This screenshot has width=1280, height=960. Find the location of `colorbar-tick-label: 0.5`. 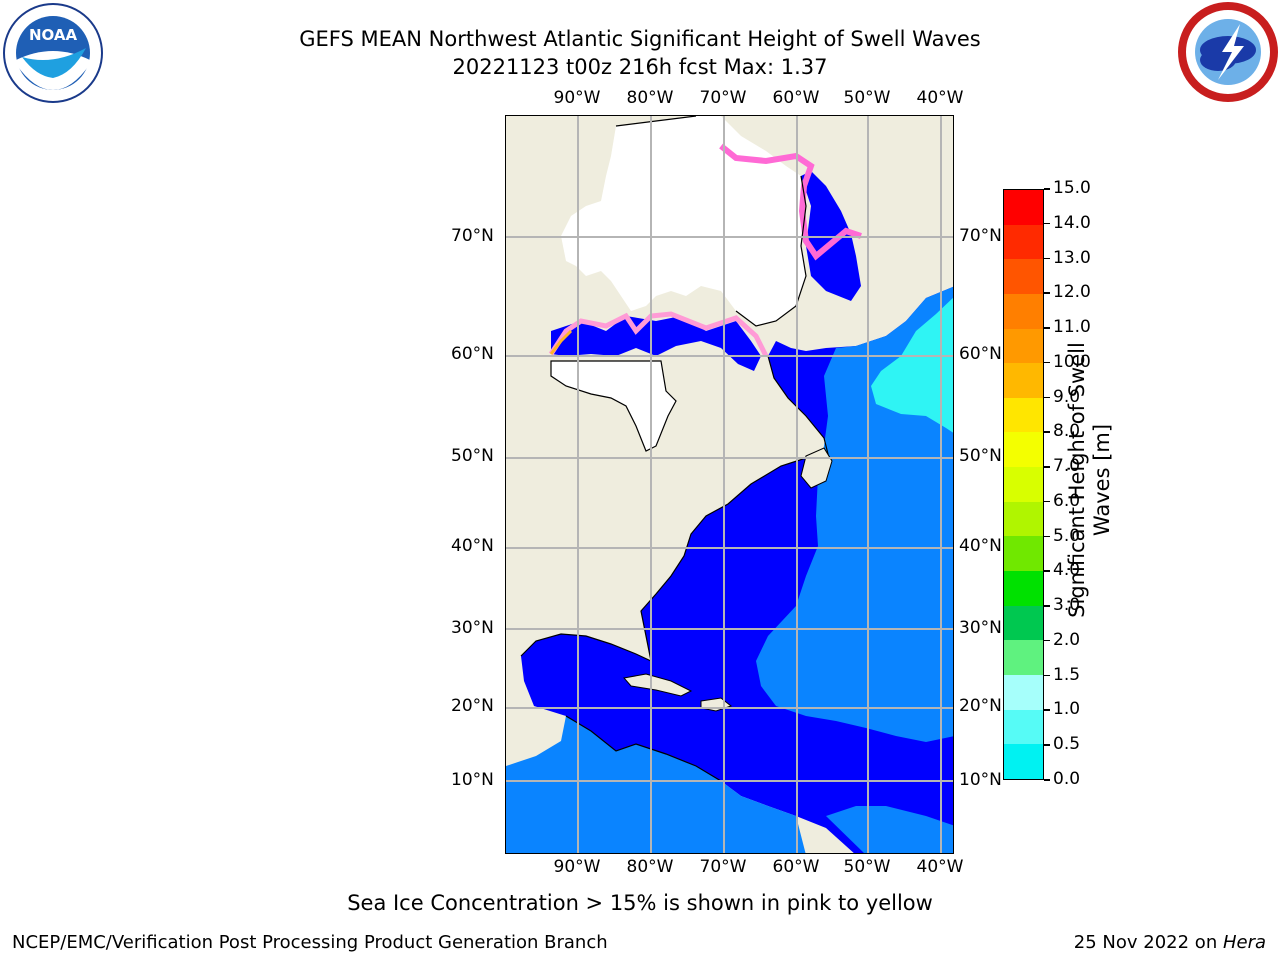

colorbar-tick-label: 0.5 is located at coordinates (1067, 744).